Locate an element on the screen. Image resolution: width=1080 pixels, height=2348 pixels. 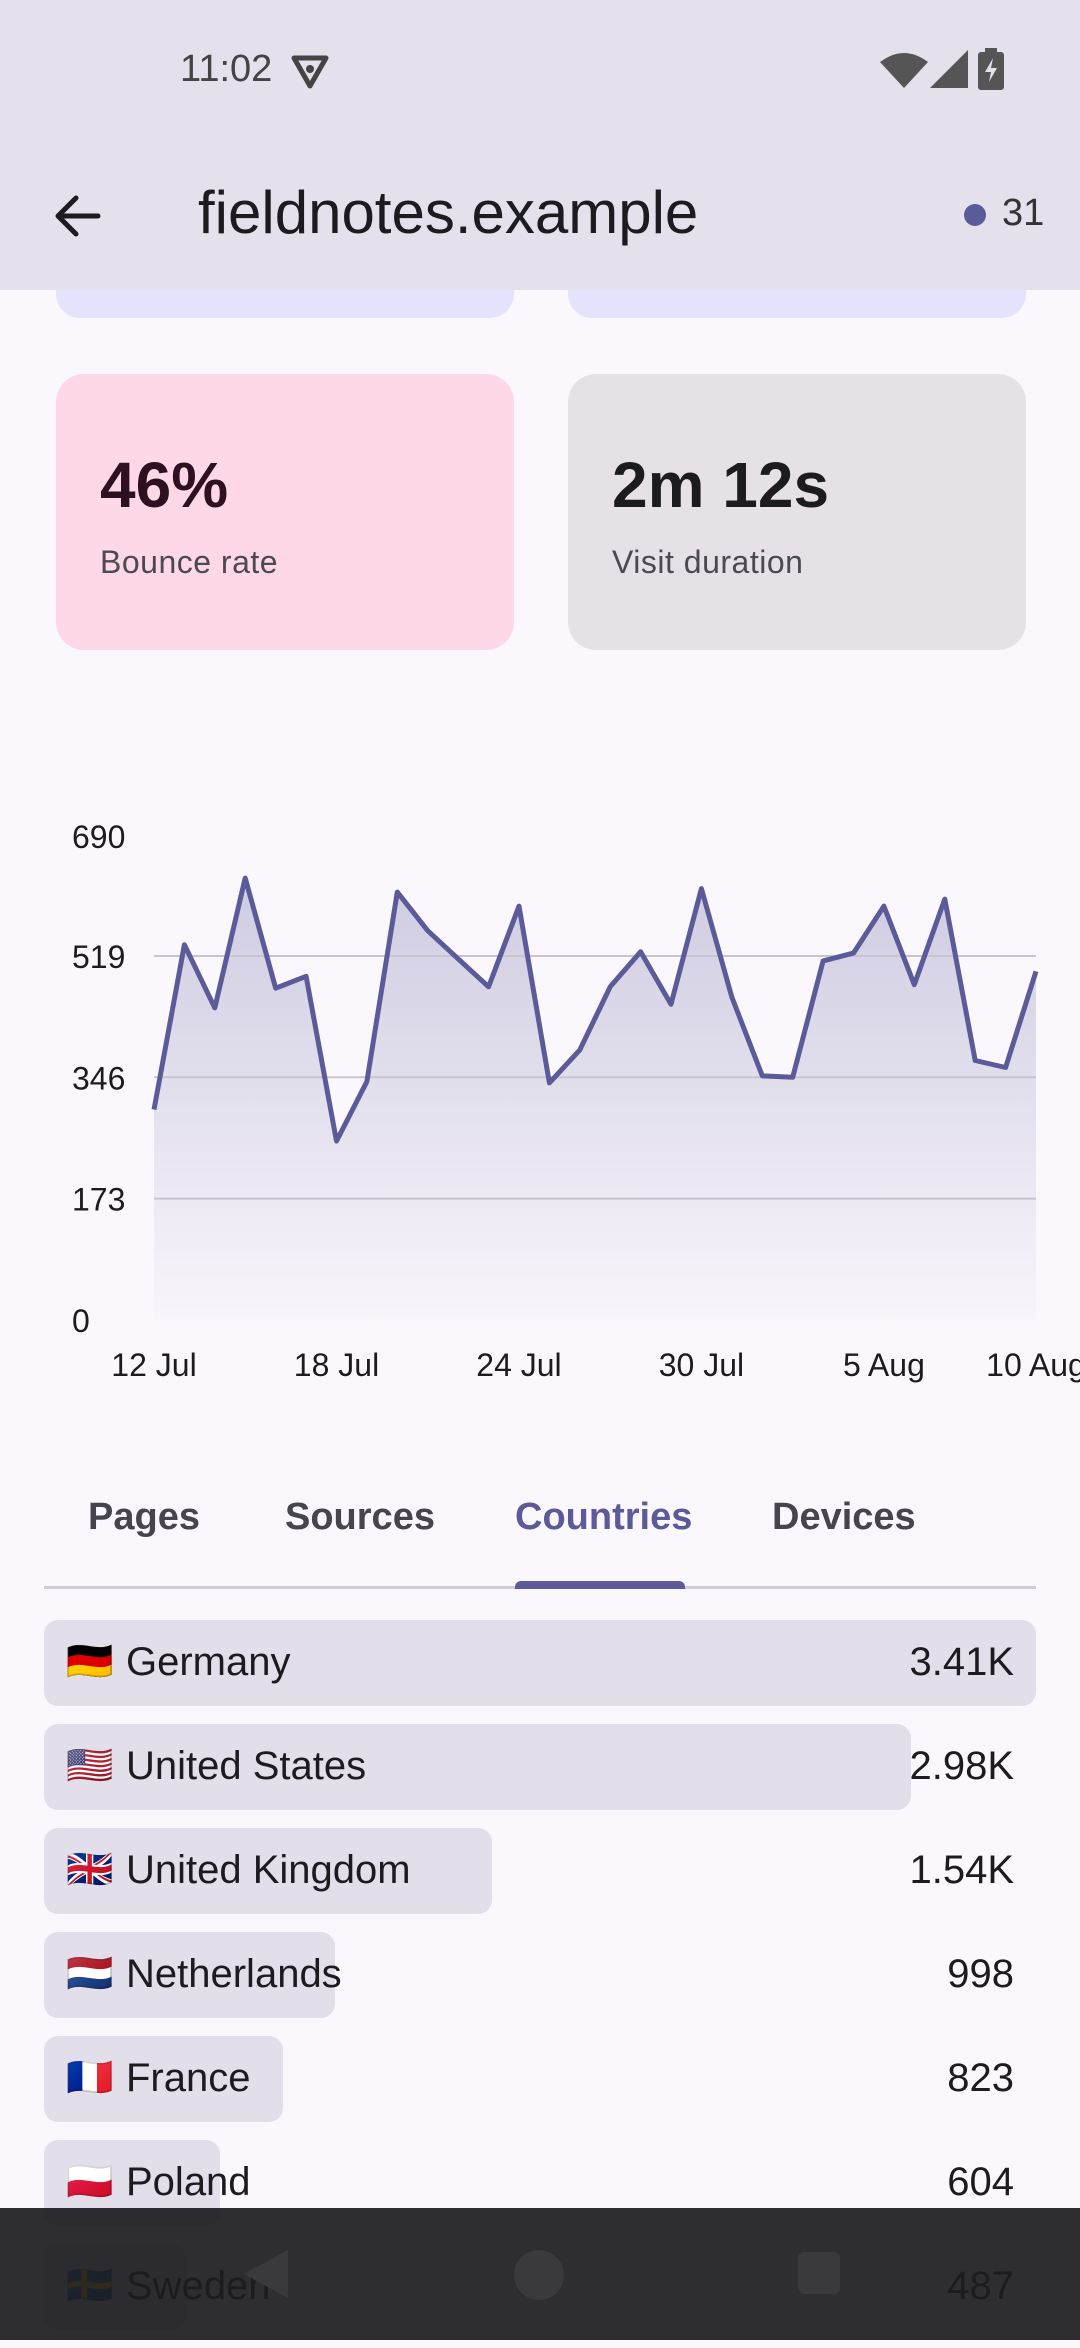
nav-home-icon is located at coordinates (539, 2275).